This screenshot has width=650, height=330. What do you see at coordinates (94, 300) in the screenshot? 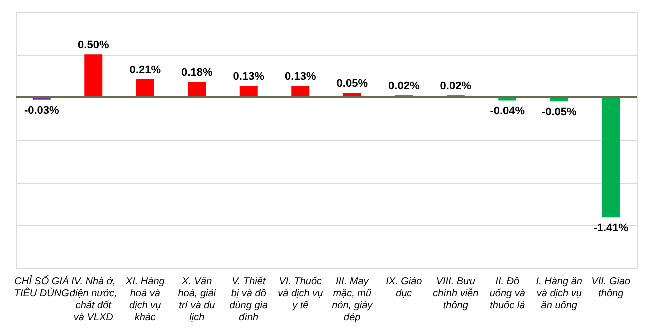
I see `x-tick-label: IV. Nhà ở, điện nước, chất đốt và VLXD` at bounding box center [94, 300].